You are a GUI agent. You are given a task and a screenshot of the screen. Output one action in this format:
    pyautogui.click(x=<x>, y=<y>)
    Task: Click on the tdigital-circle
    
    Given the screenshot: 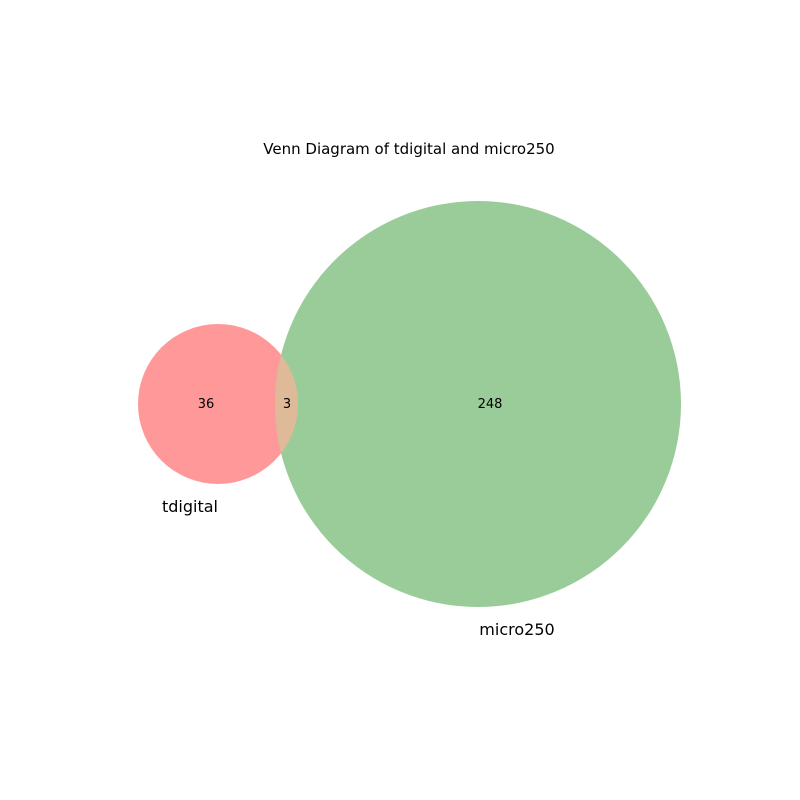 What is the action you would take?
    pyautogui.click(x=218, y=404)
    